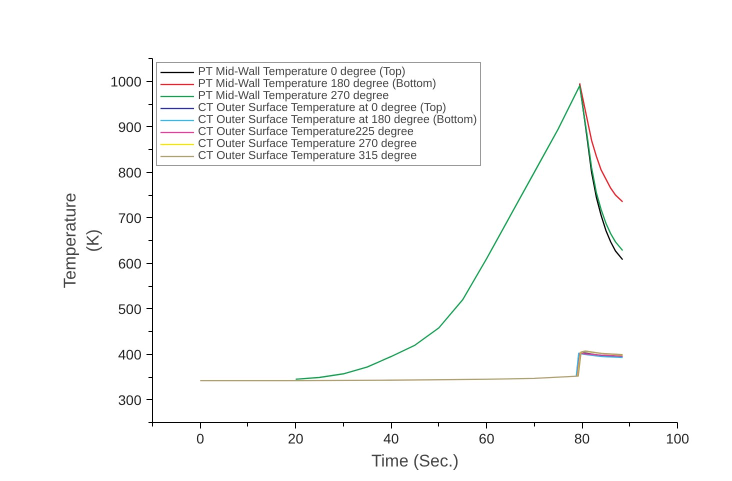 This screenshot has width=732, height=481. Describe the element at coordinates (200, 438) in the screenshot. I see `x-tick-label: 0` at that location.